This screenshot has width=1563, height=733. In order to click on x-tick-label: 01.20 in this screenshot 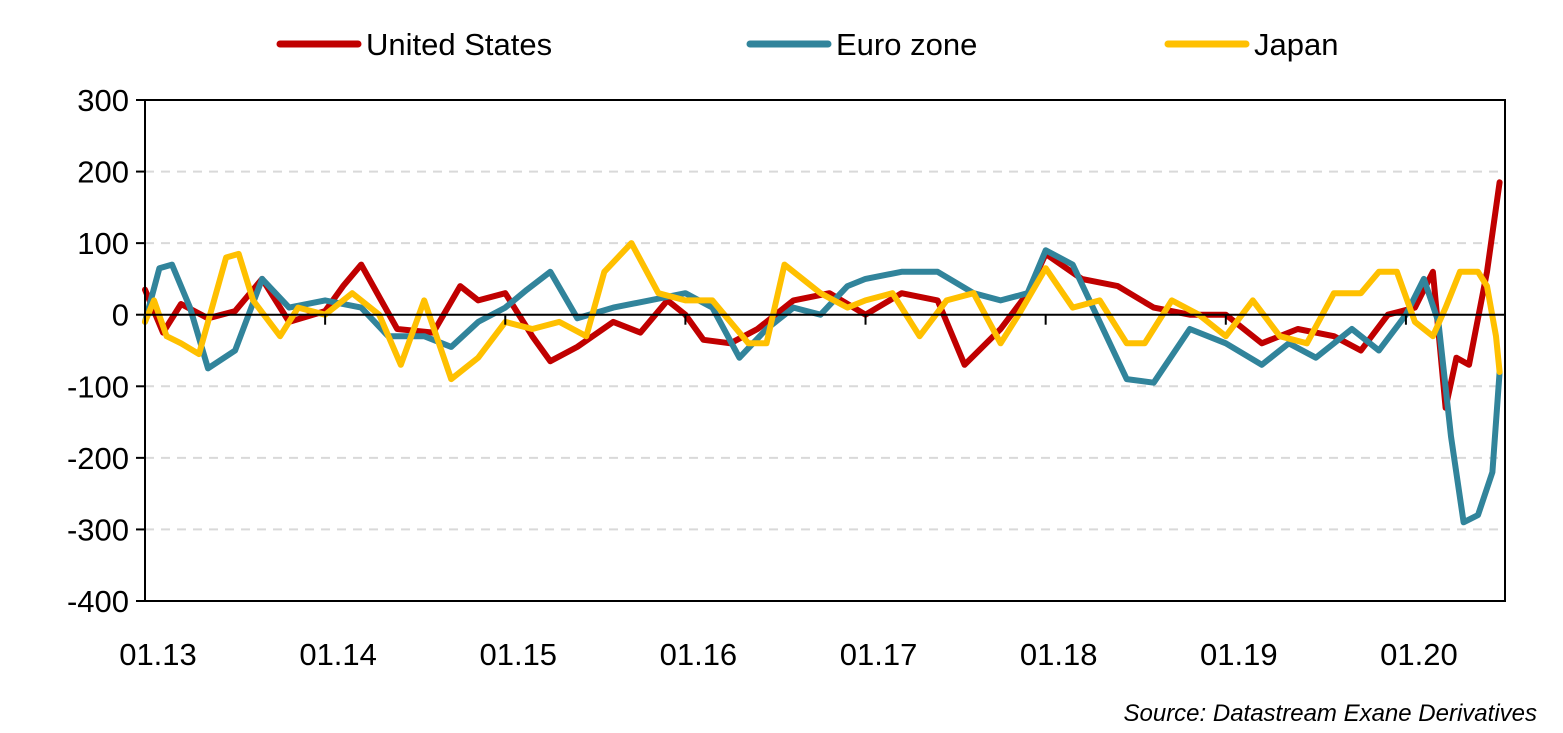, I will do `click(1419, 654)`.